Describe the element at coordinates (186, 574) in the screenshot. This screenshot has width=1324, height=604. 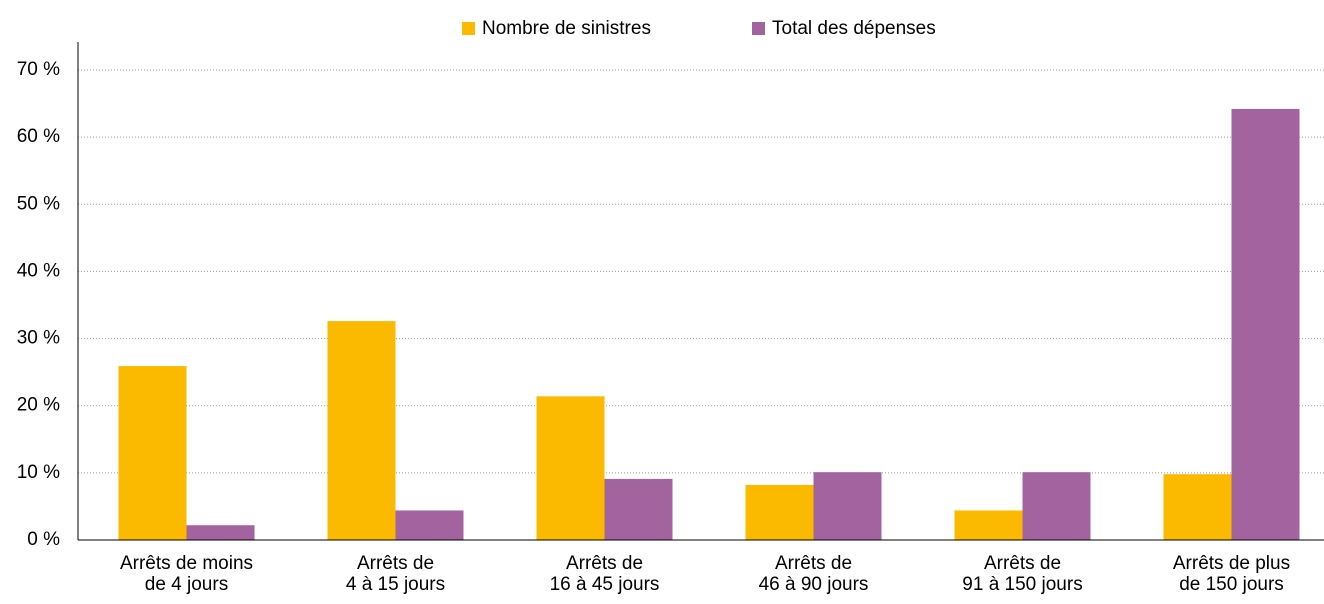
I see `x-tick-label: Arrêts de moins de 4 jours` at that location.